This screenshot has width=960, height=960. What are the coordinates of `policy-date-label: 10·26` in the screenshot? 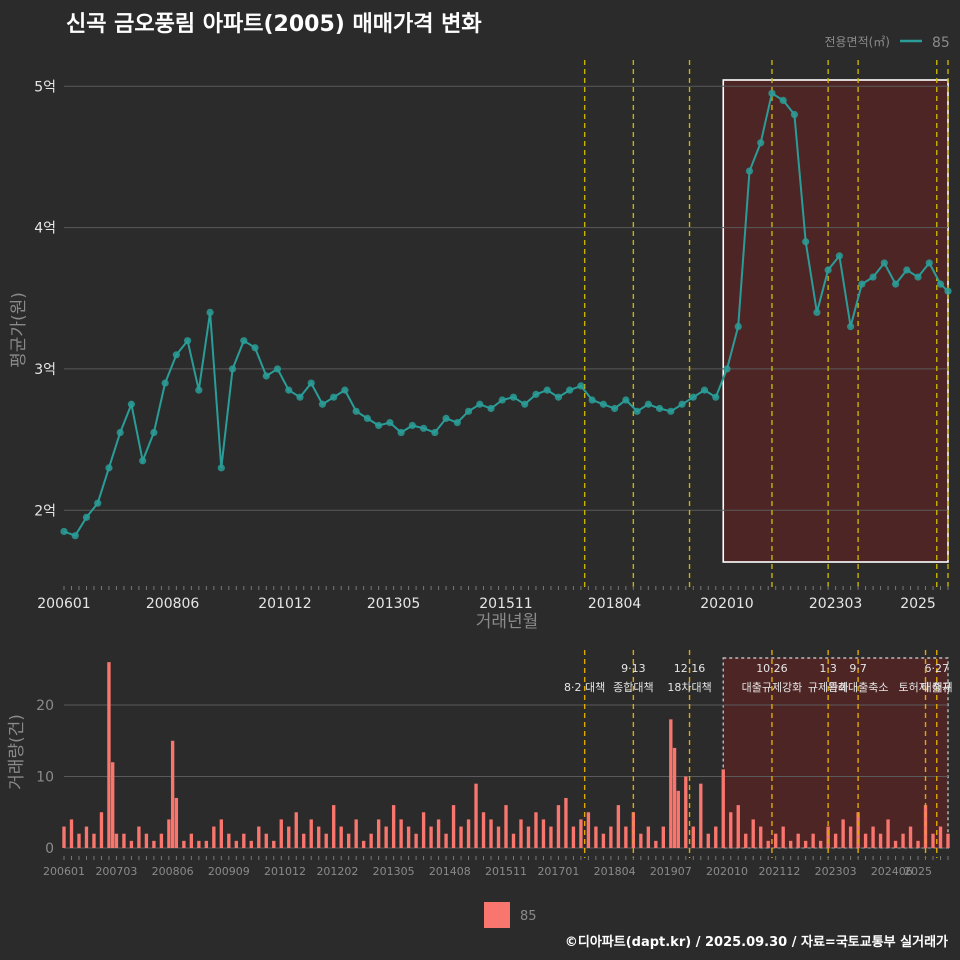 It's located at (772, 668).